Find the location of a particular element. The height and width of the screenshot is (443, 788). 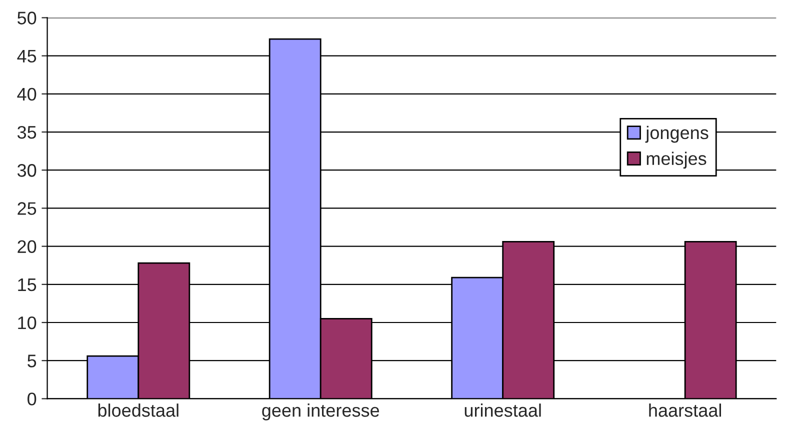

y-tick-label: 30 is located at coordinates (26, 170).